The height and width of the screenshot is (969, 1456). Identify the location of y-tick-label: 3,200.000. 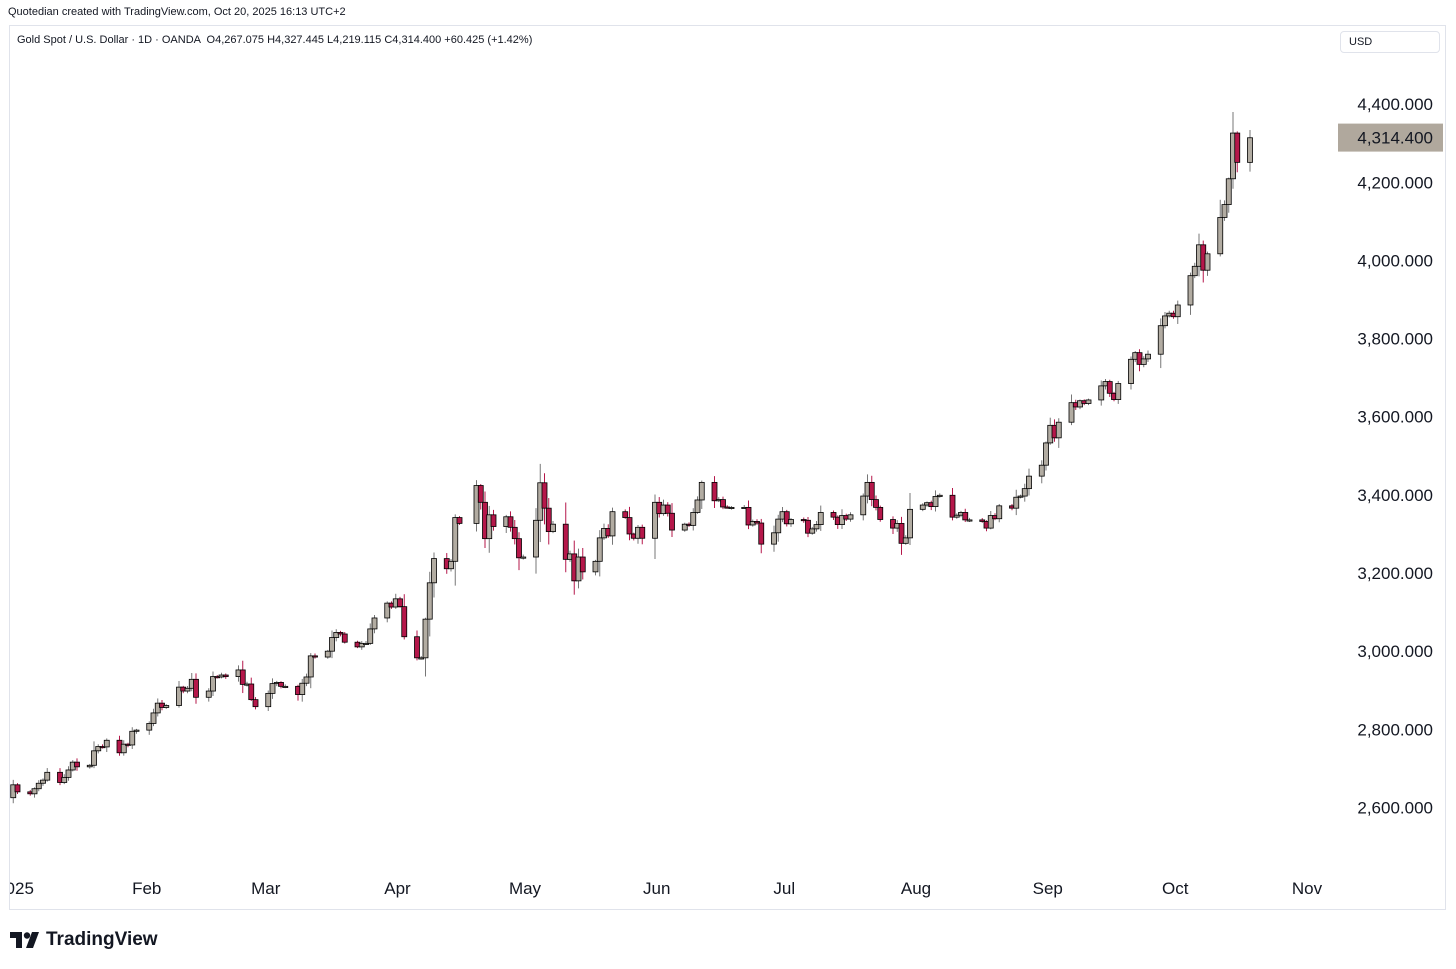
(1395, 573).